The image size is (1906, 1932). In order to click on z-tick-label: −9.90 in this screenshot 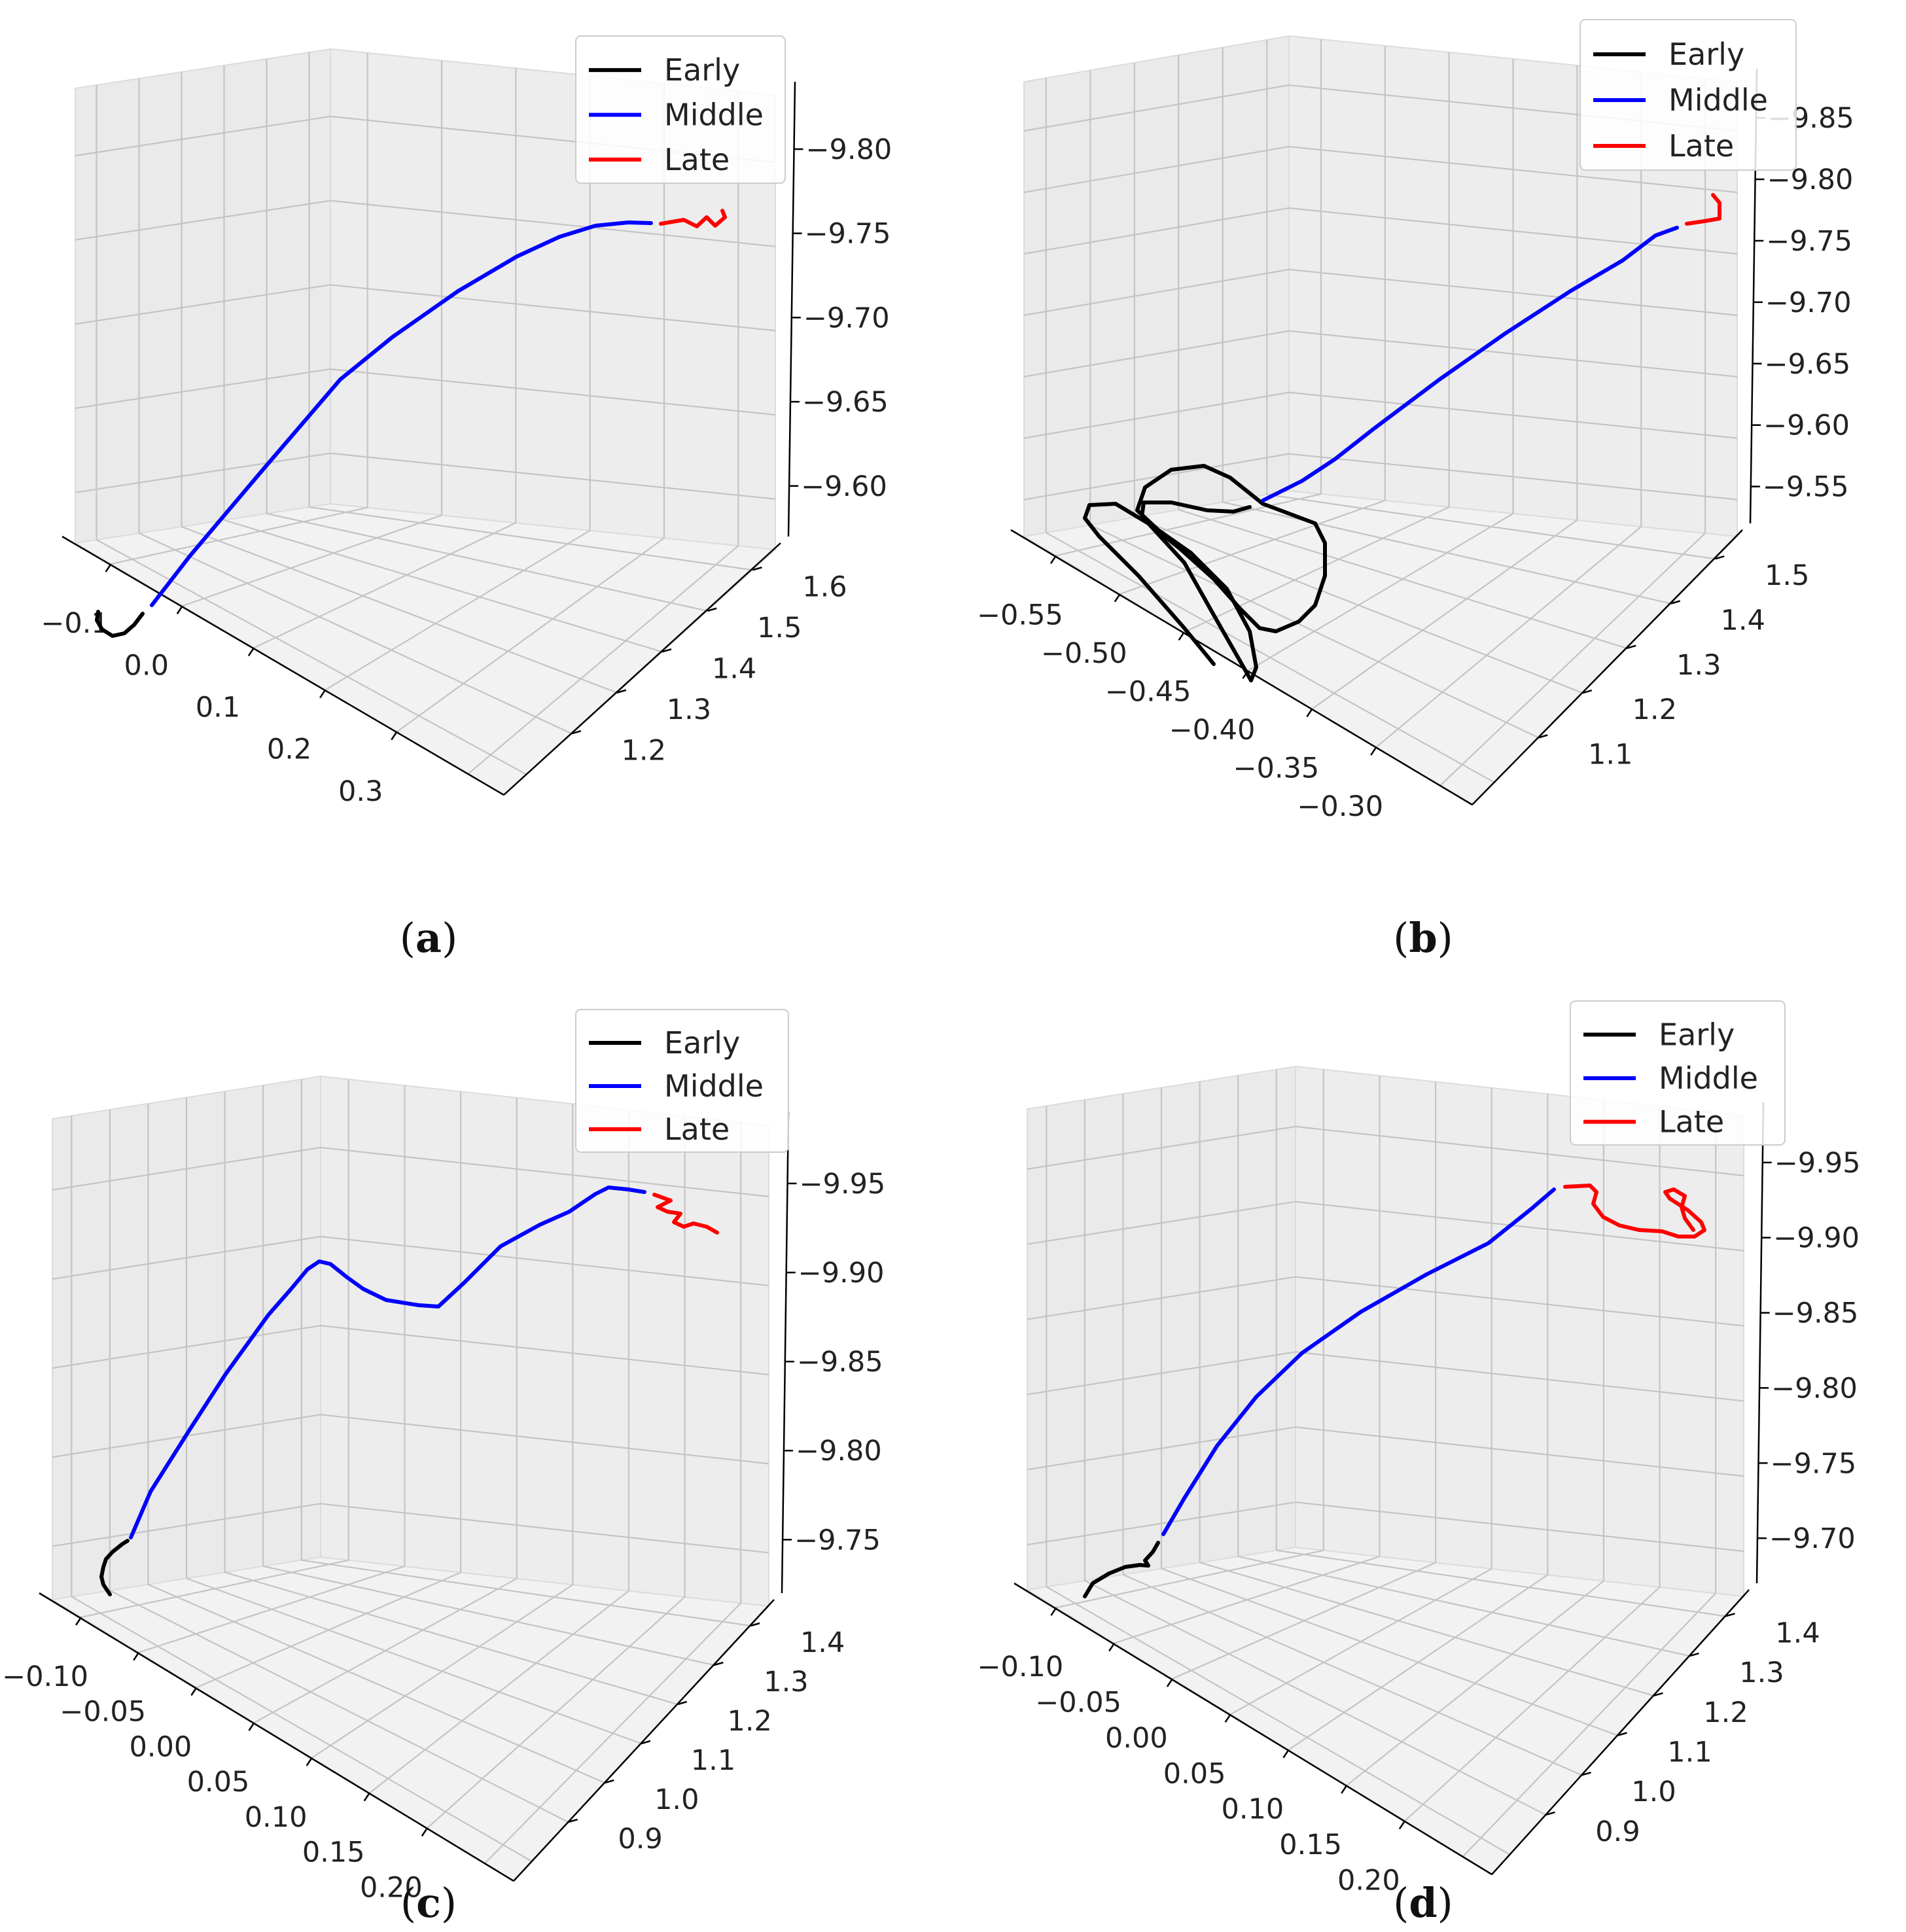, I will do `click(1817, 1238)`.